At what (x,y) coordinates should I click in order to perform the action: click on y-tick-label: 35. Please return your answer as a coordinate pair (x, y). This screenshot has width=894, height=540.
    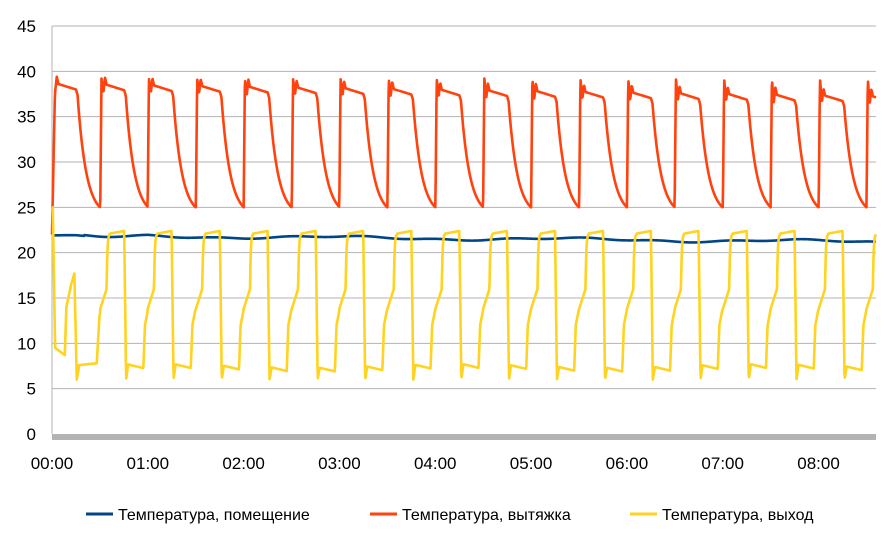
    Looking at the image, I should click on (26, 117).